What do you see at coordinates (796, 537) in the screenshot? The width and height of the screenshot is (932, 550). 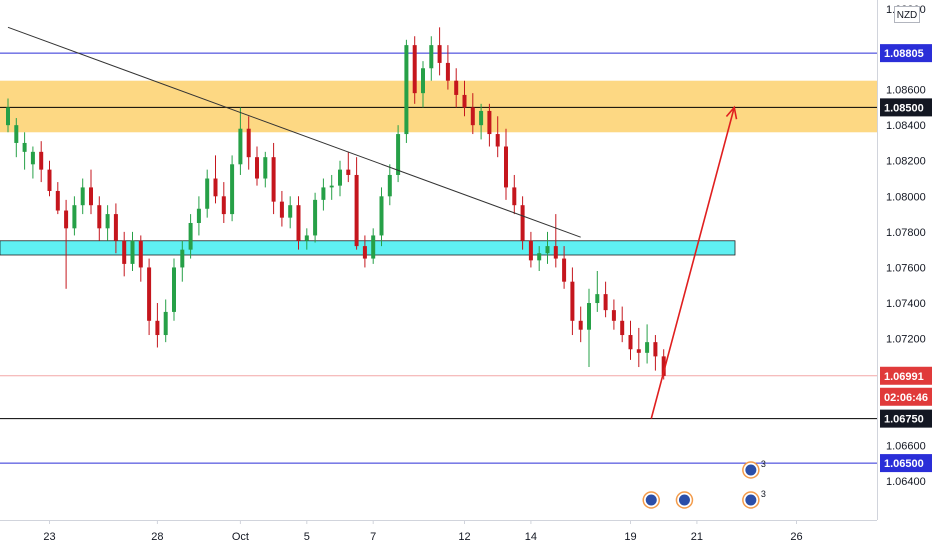 I see `x-tick-label: 26` at bounding box center [796, 537].